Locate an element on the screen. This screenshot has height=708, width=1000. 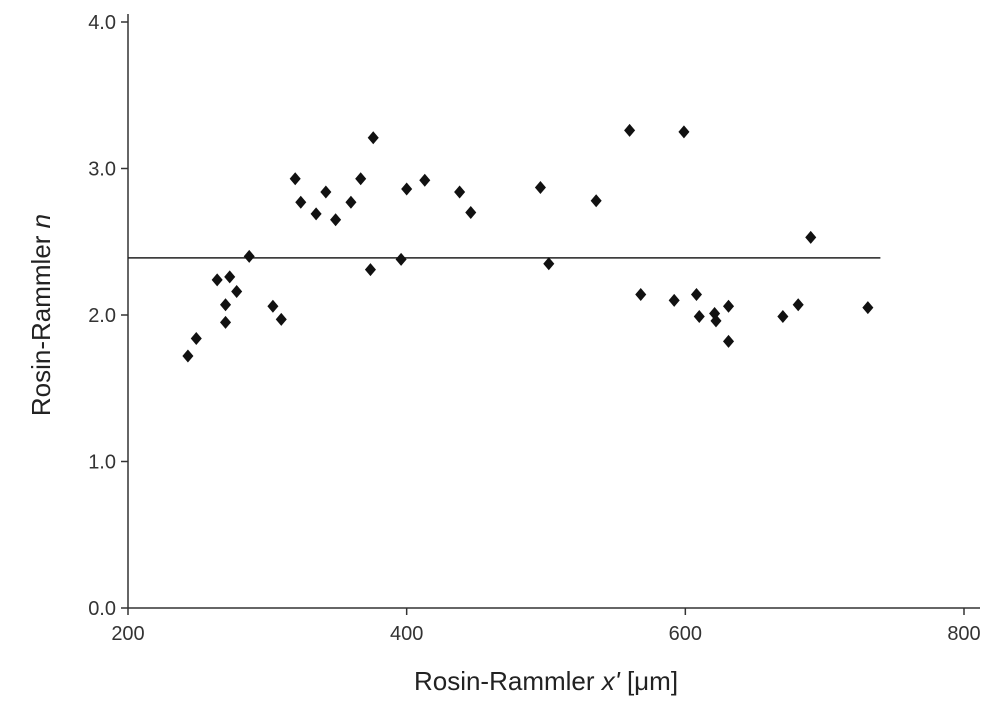
x-axis-title-symbol: x' is located at coordinates (610, 681).